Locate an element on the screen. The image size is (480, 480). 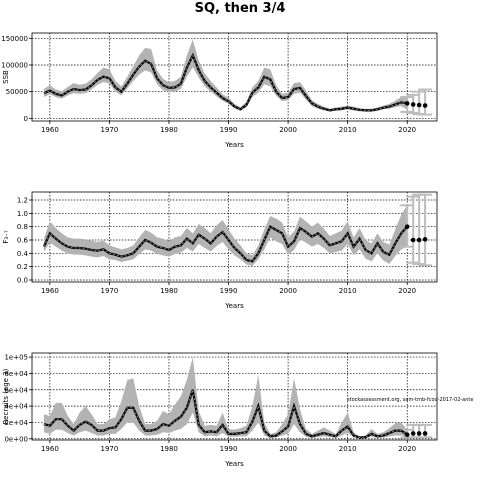
figure-title: SQ, then 3/4 is located at coordinates (240, 8).